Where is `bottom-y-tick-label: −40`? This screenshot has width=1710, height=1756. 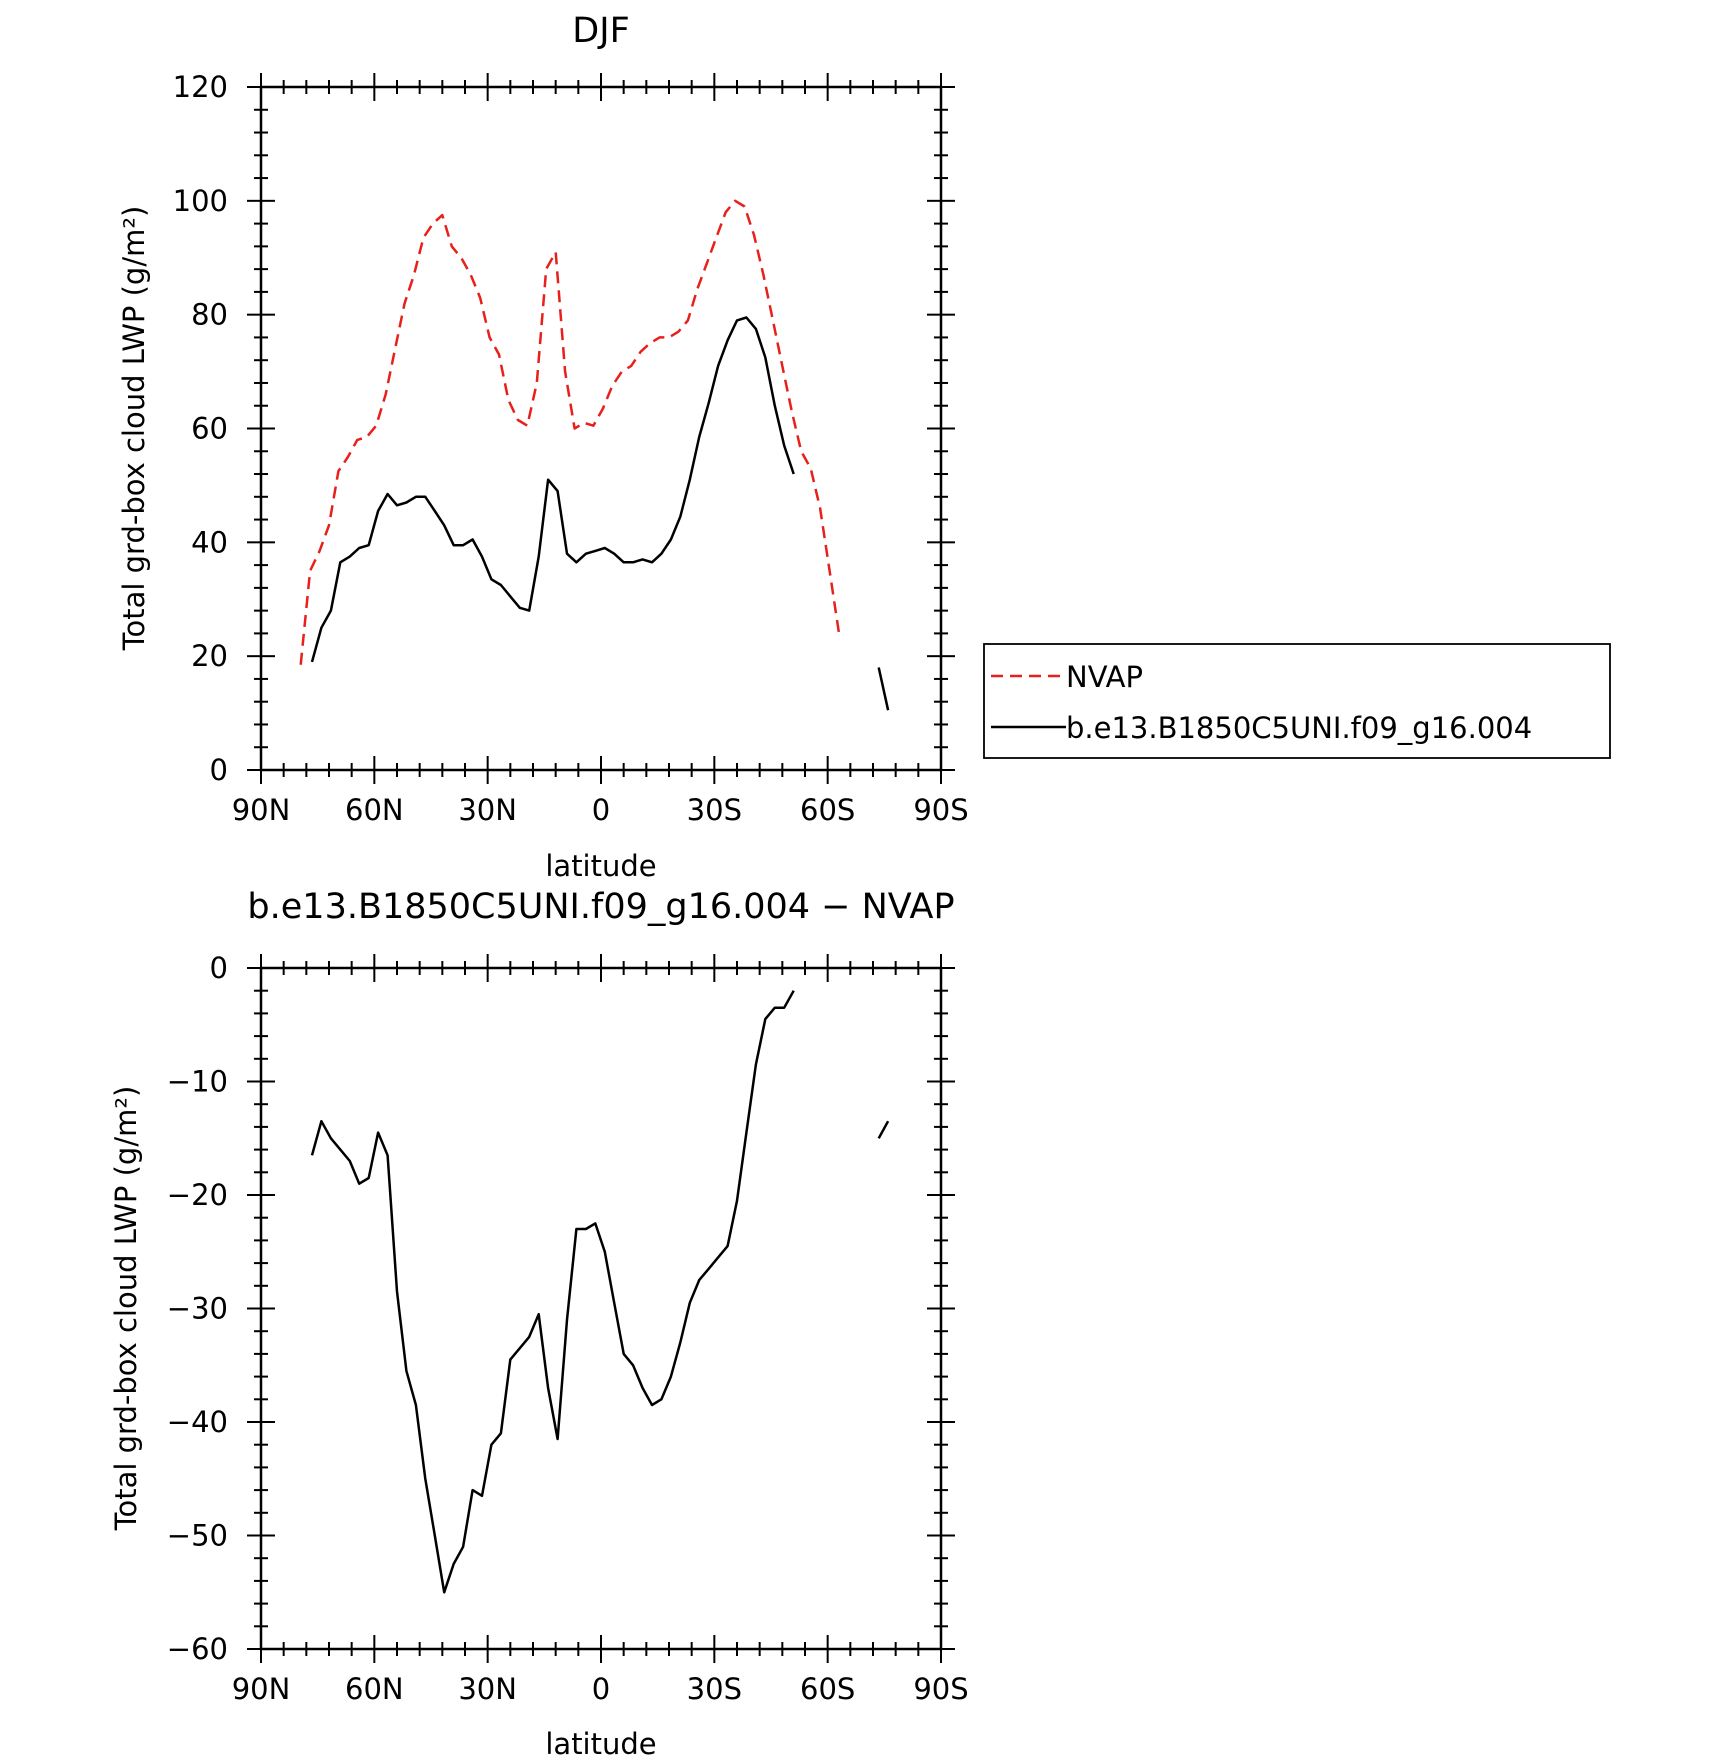 bottom-y-tick-label: −40 is located at coordinates (197, 1422).